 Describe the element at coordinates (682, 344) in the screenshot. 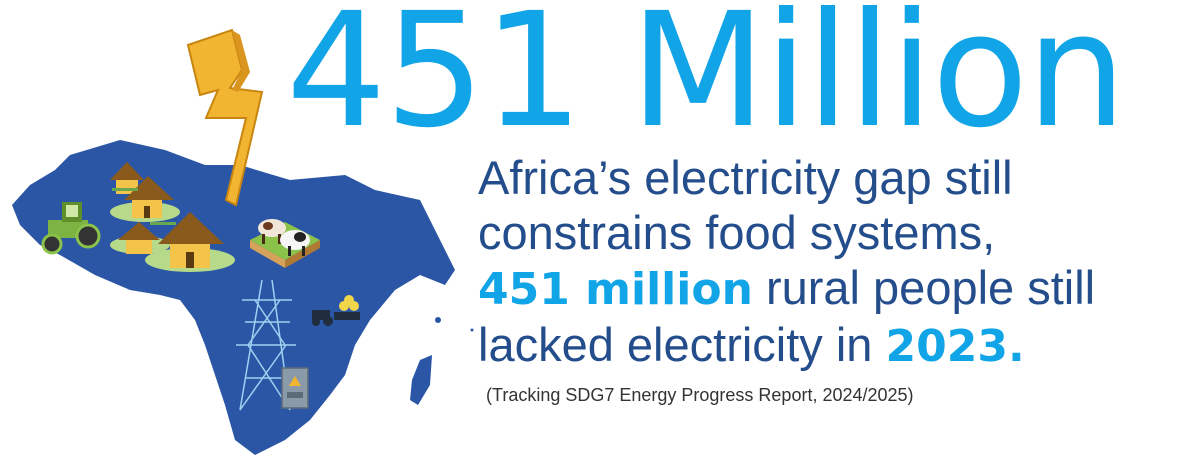

I see `body-line-4-prefix: lacked electricity in` at that location.